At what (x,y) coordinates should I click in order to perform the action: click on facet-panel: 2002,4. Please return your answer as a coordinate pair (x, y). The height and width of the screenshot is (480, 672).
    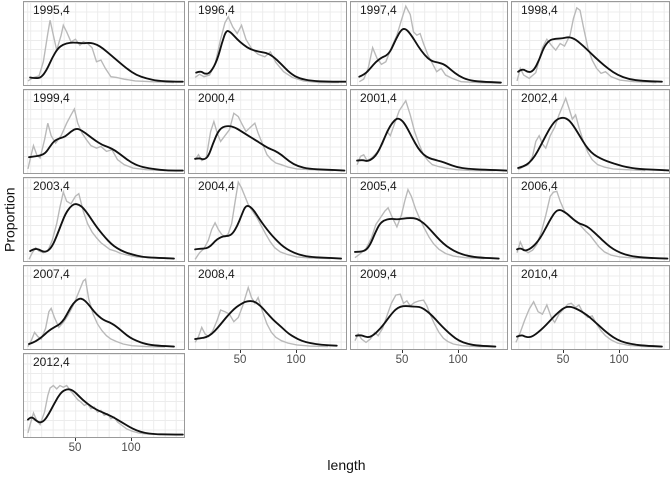
    Looking at the image, I should click on (590, 131).